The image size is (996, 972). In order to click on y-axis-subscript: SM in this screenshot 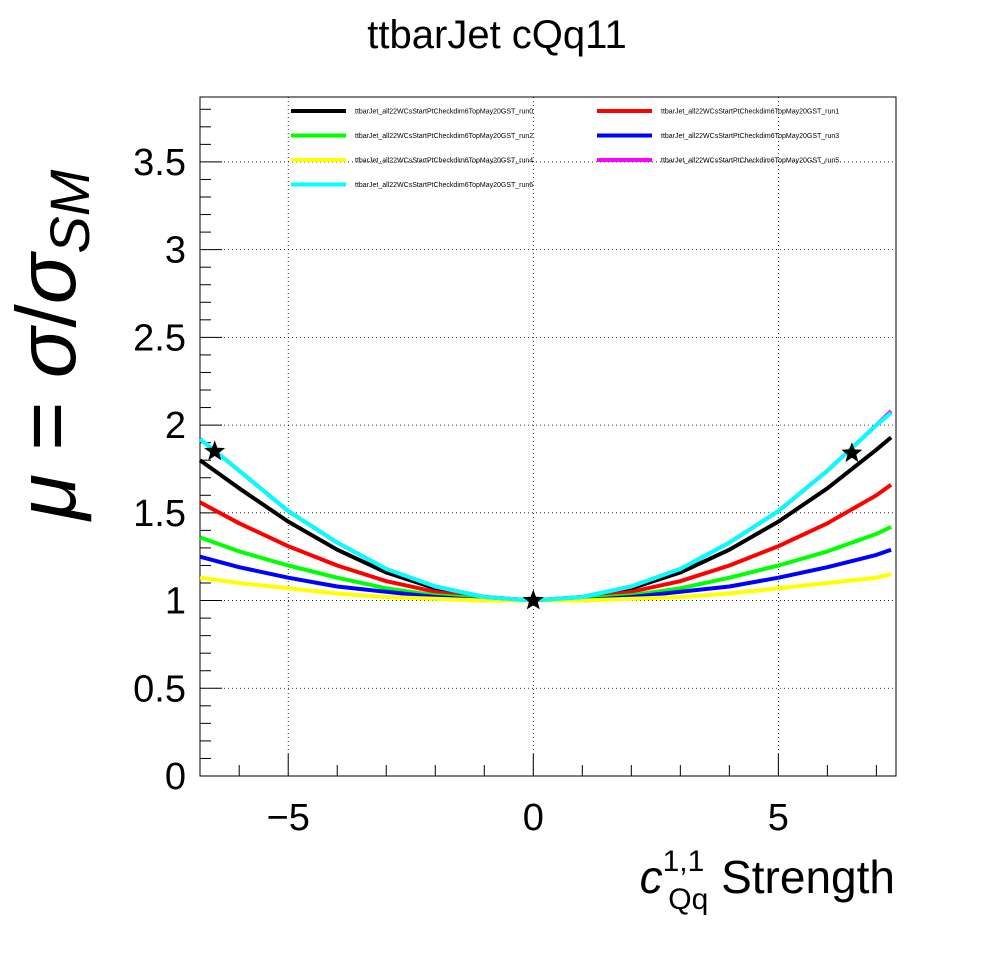, I will do `click(69, 211)`.